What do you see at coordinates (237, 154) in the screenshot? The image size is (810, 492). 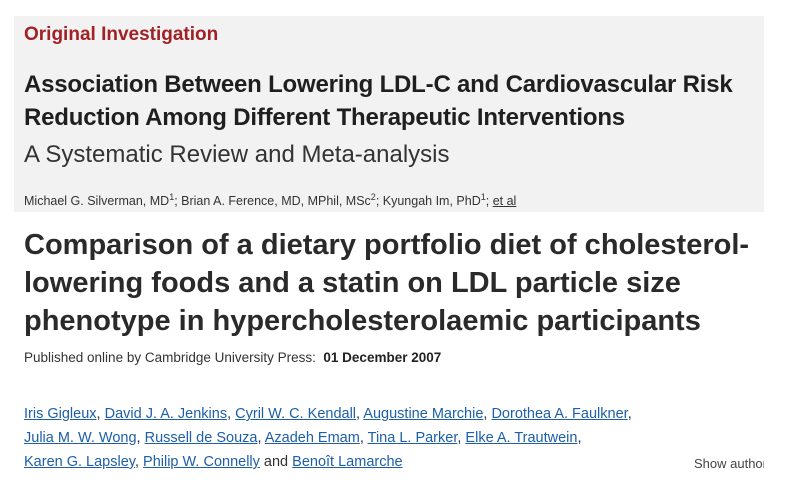 I see `jama-article-subtitle: A Systematic Review and Meta-analysis` at bounding box center [237, 154].